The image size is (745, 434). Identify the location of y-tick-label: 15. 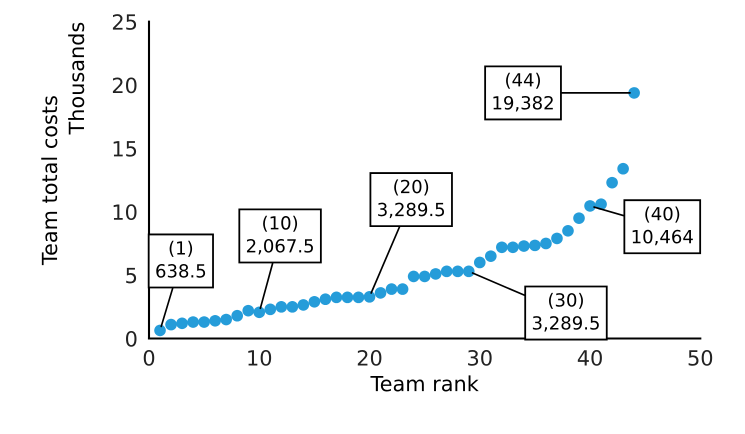
(125, 149).